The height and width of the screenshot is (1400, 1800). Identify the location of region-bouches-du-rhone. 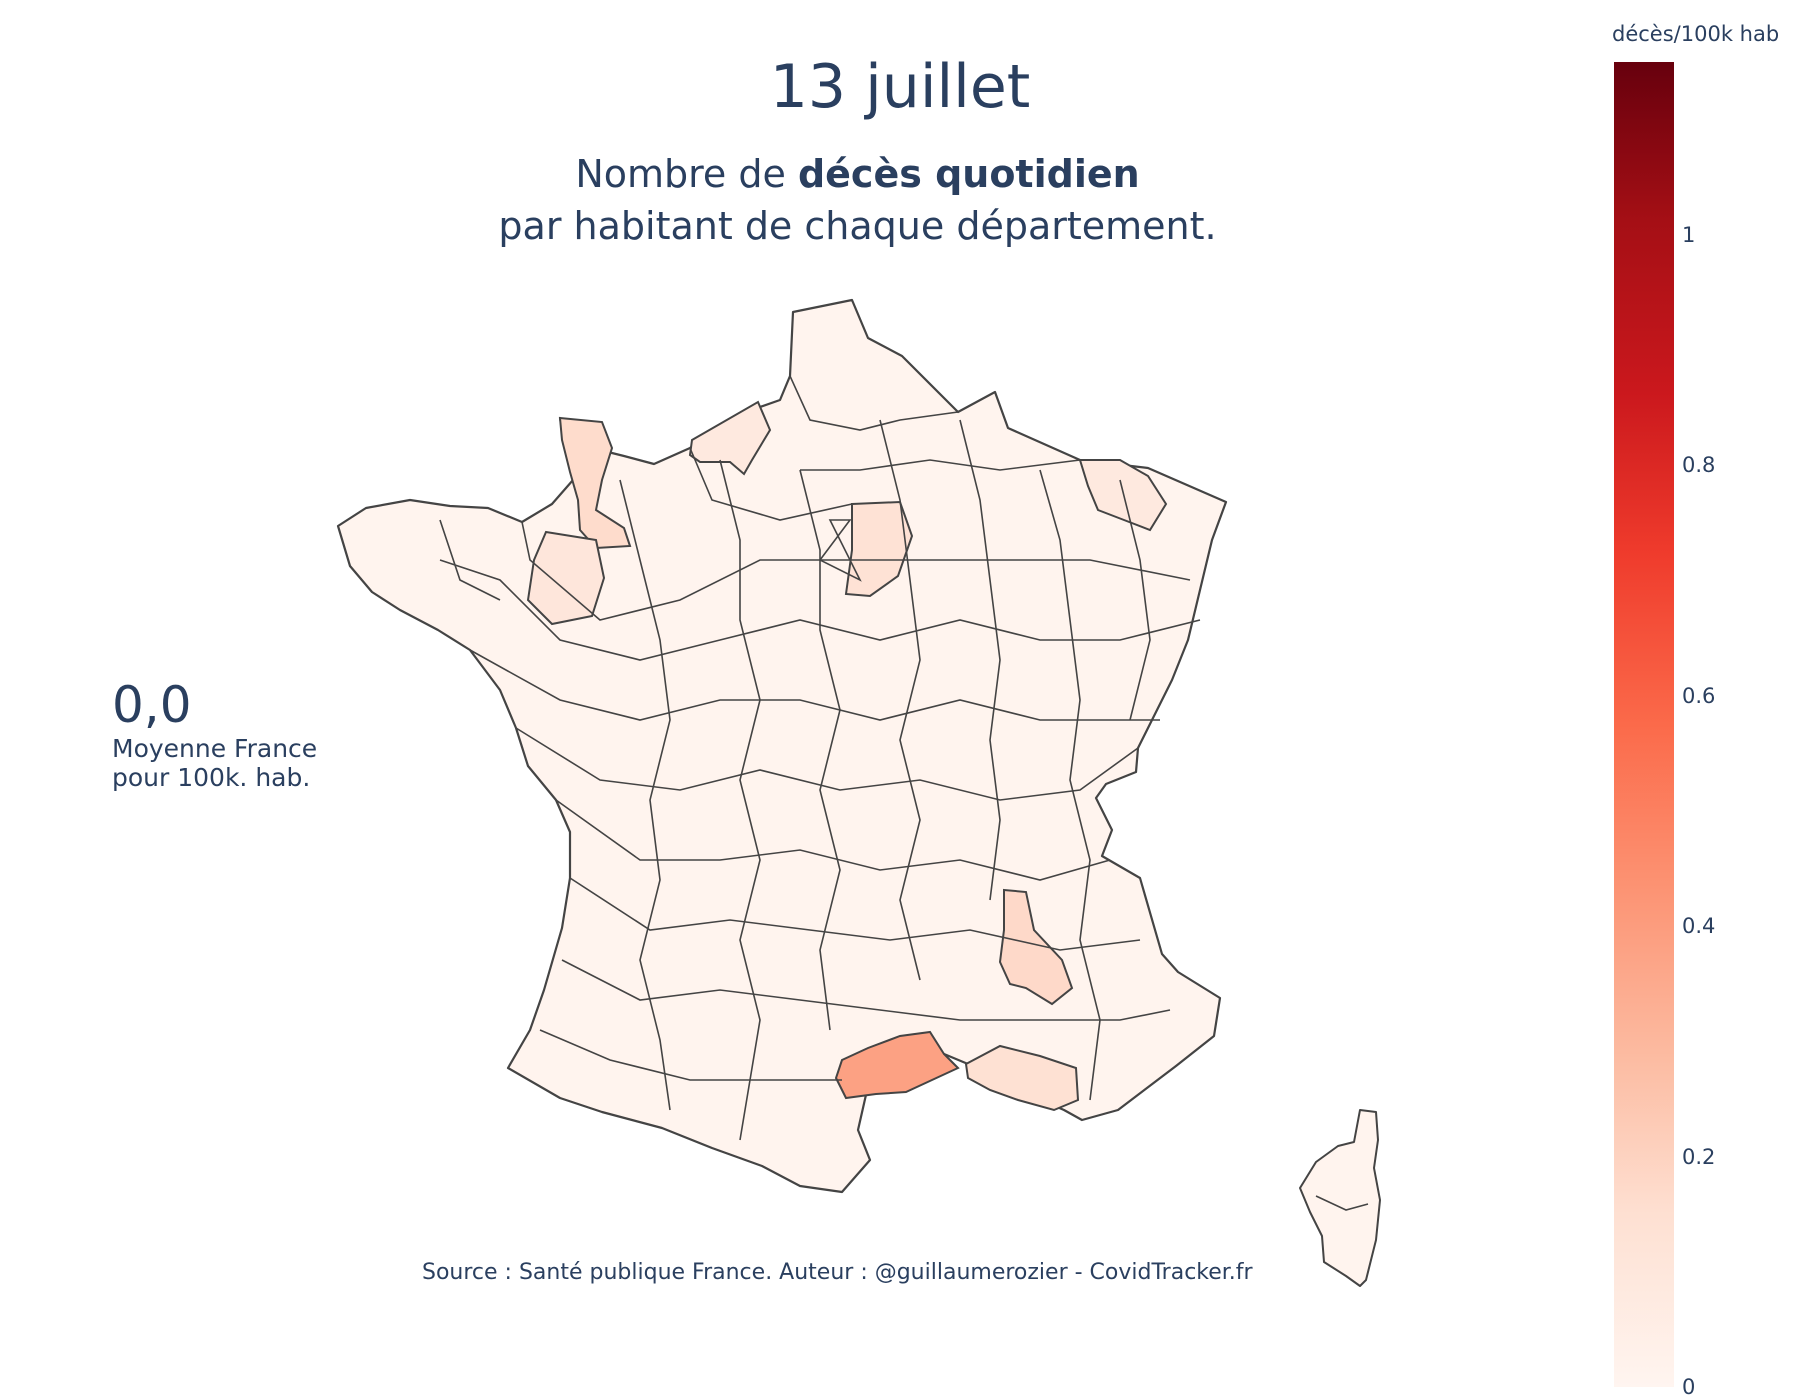
(1022, 1078).